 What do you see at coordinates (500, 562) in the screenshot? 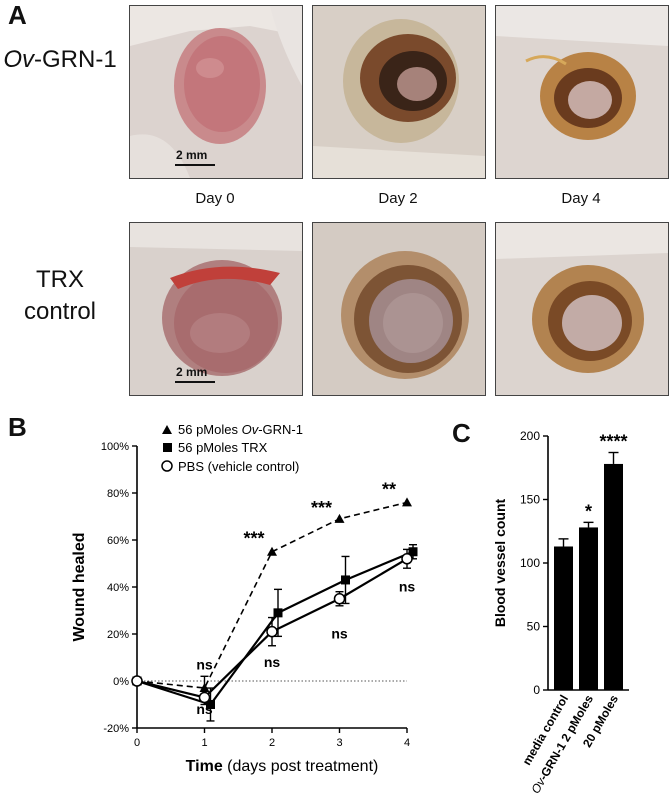
I see `y-axis-label: Blood vessel count` at bounding box center [500, 562].